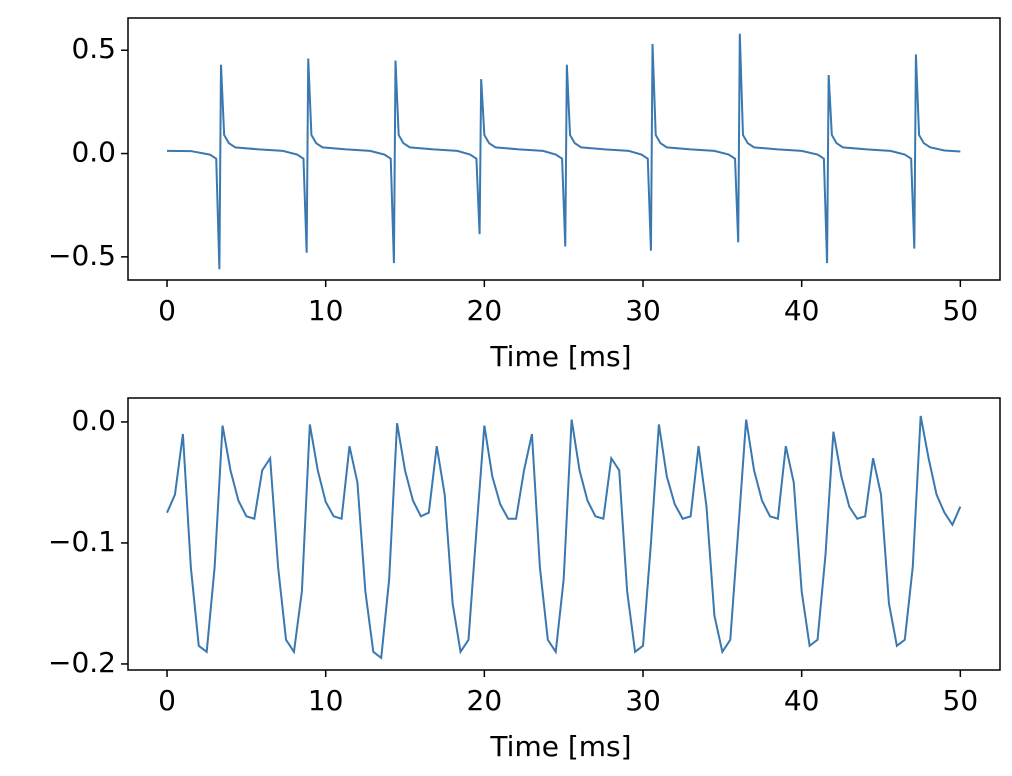  Describe the element at coordinates (82, 255) in the screenshot. I see `y-tick-label: −0.5` at that location.